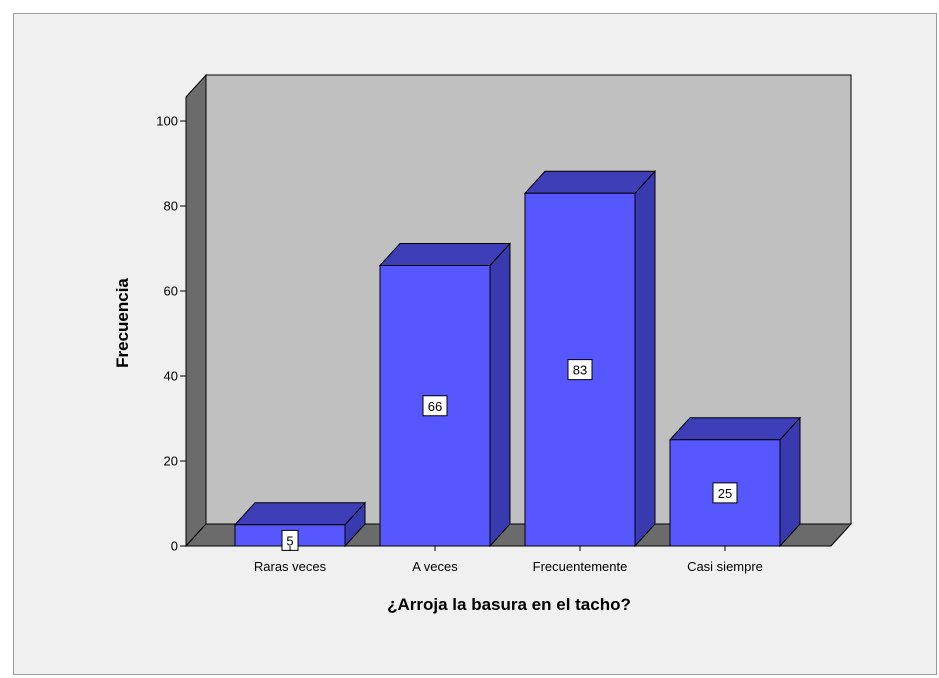 This screenshot has width=939, height=678. Describe the element at coordinates (167, 121) in the screenshot. I see `y-tick-label: 100` at that location.